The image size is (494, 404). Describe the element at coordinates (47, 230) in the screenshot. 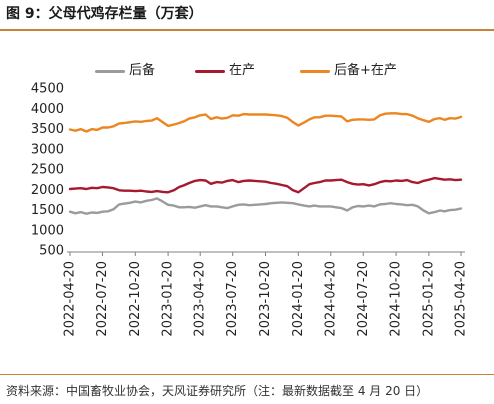

I see `y-tick-label: 1000` at that location.